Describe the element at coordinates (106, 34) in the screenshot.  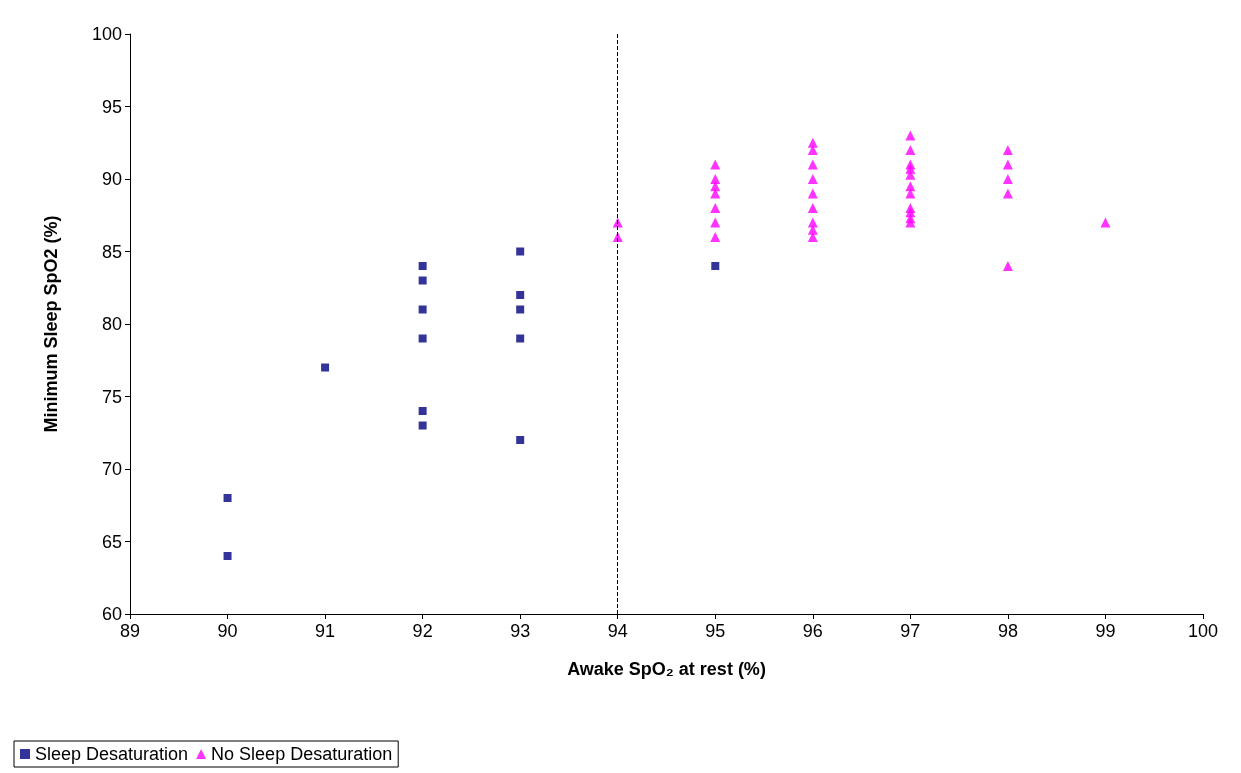
I see `y-tick-label: 100` at that location.